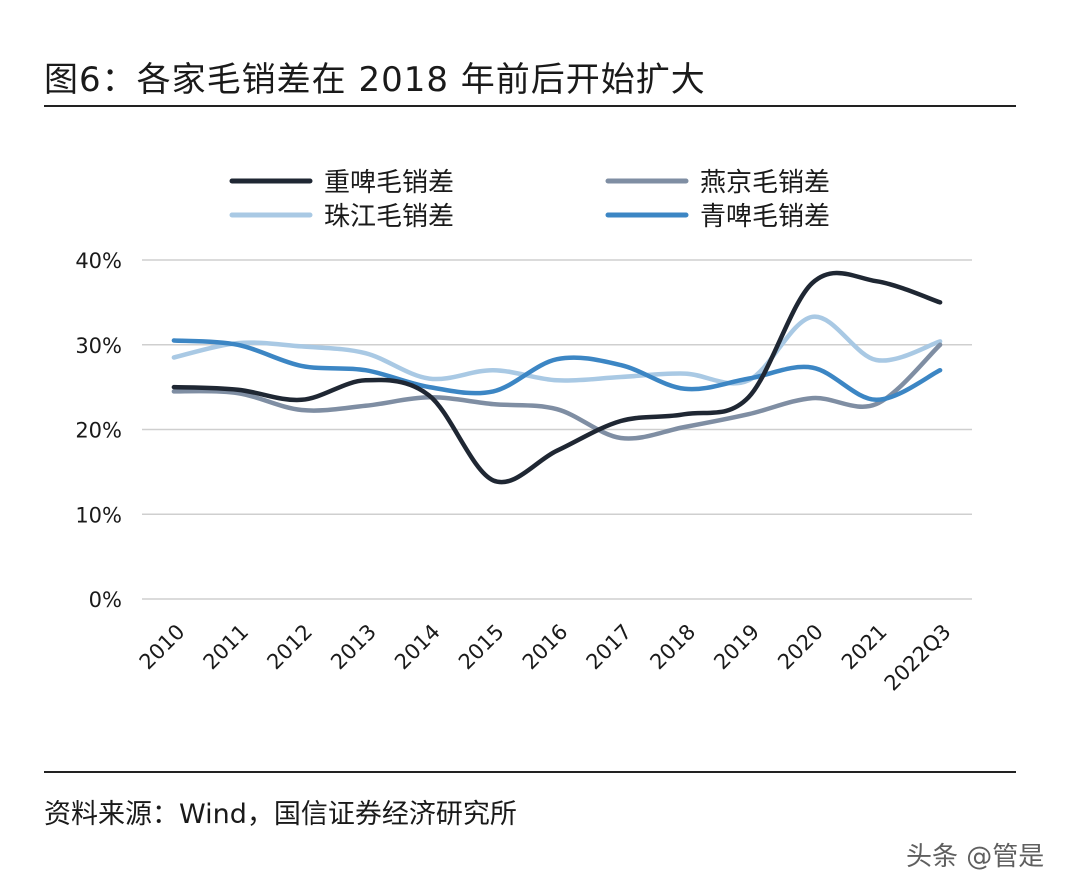  I want to click on y-tick-label: 40%, so click(98, 261).